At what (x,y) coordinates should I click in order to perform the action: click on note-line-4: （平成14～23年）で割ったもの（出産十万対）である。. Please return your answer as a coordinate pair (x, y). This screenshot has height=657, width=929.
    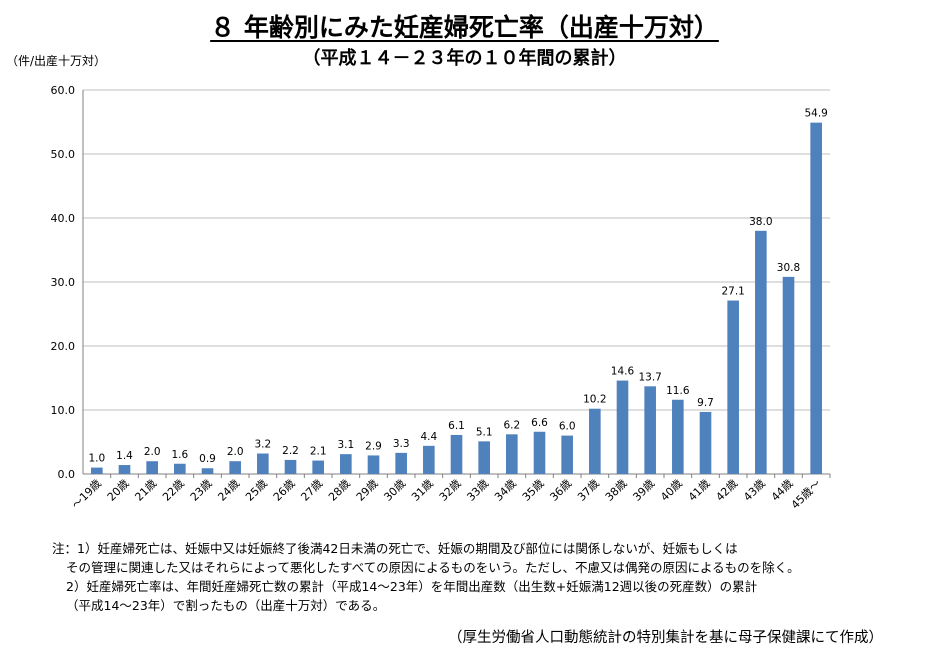
    Looking at the image, I should click on (226, 605).